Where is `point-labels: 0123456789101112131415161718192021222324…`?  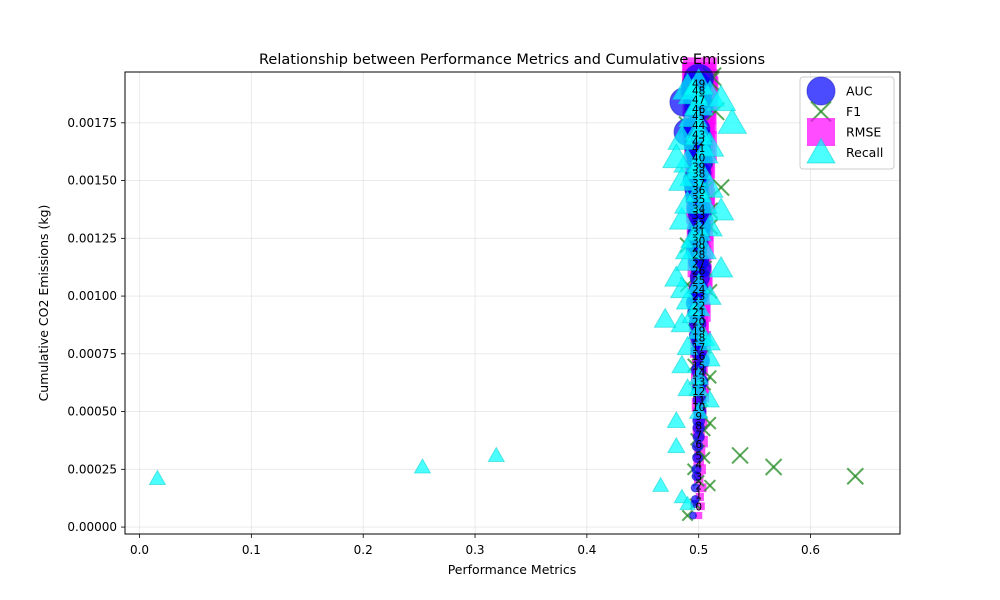 point-labels: 0123456789101112131415161718192021222324… is located at coordinates (699, 296).